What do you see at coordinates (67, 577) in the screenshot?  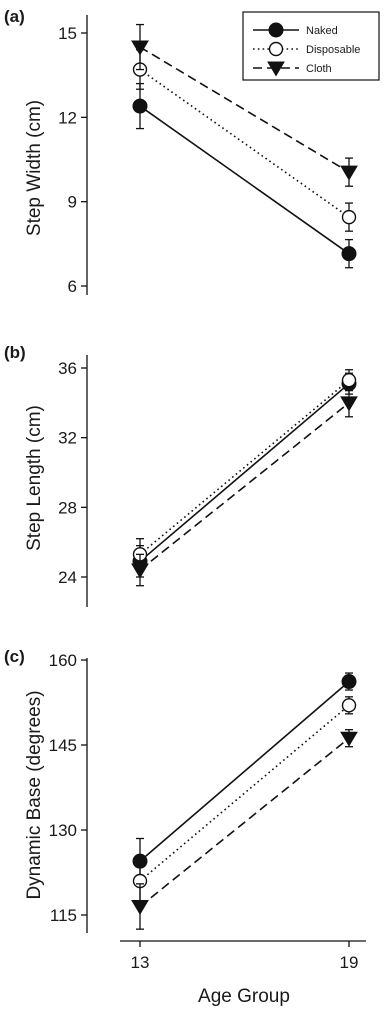 I see `y-tick-label: 24` at bounding box center [67, 577].